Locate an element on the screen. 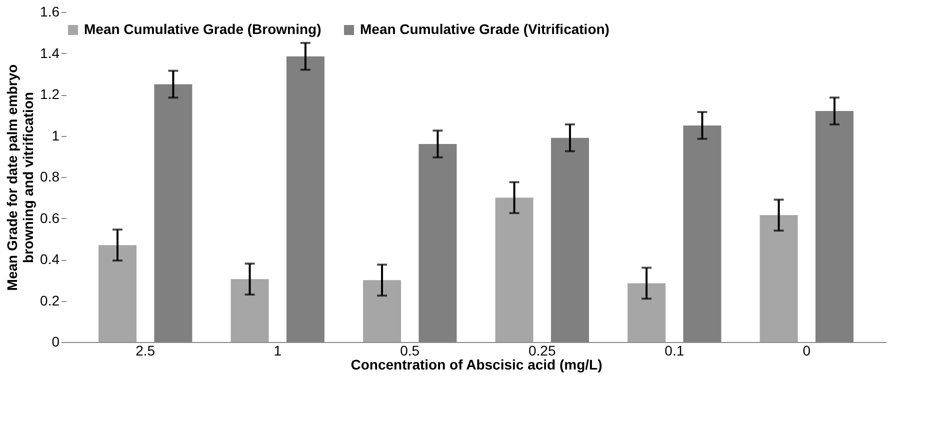 The image size is (948, 429). x-tick-label: 2.5 is located at coordinates (146, 350).